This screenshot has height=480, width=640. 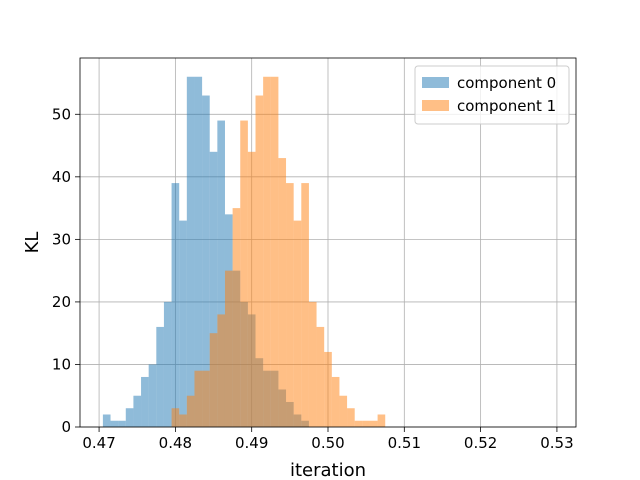 What do you see at coordinates (328, 470) in the screenshot?
I see `x-axis-label: iteration` at bounding box center [328, 470].